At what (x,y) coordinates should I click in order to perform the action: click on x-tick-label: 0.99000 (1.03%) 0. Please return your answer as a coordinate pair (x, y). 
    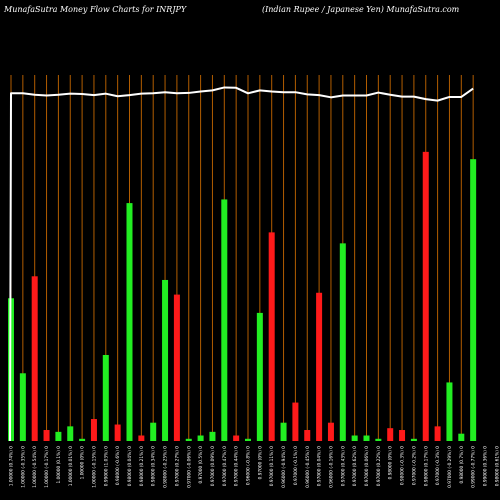
    Looking at the image, I should click on (106, 466).